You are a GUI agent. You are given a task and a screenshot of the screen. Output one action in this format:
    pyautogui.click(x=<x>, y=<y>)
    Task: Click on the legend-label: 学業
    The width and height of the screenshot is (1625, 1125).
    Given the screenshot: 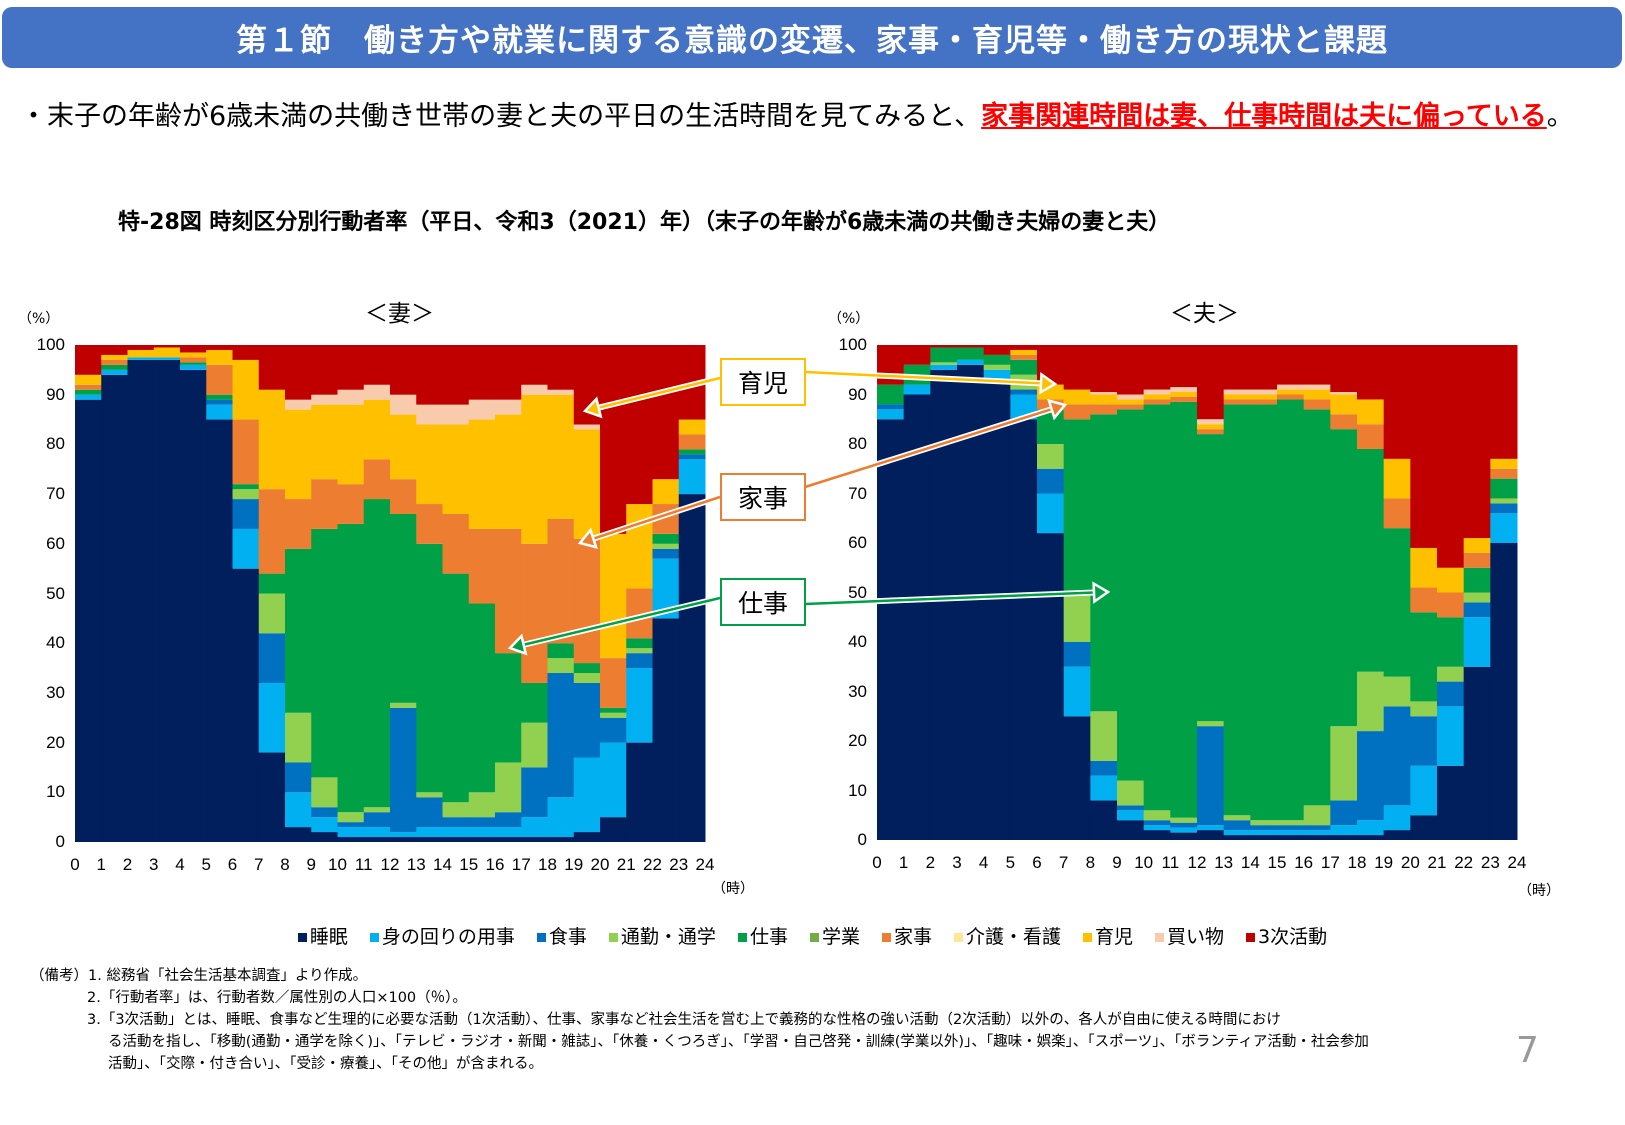 What is the action you would take?
    pyautogui.click(x=840, y=937)
    